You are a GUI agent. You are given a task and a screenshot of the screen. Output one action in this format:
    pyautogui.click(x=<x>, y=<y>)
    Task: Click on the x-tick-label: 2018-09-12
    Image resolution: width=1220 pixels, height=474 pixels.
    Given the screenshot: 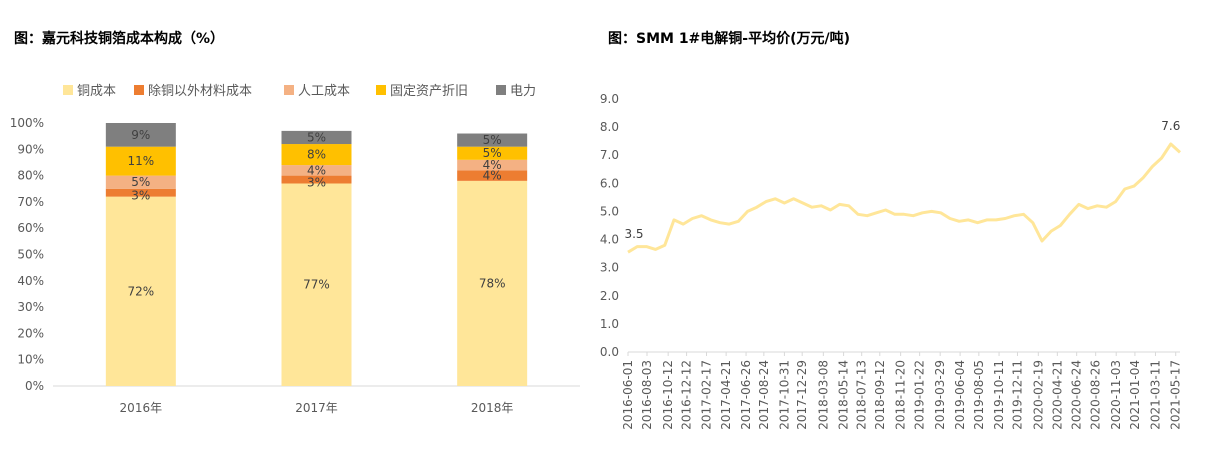 What is the action you would take?
    pyautogui.click(x=880, y=395)
    